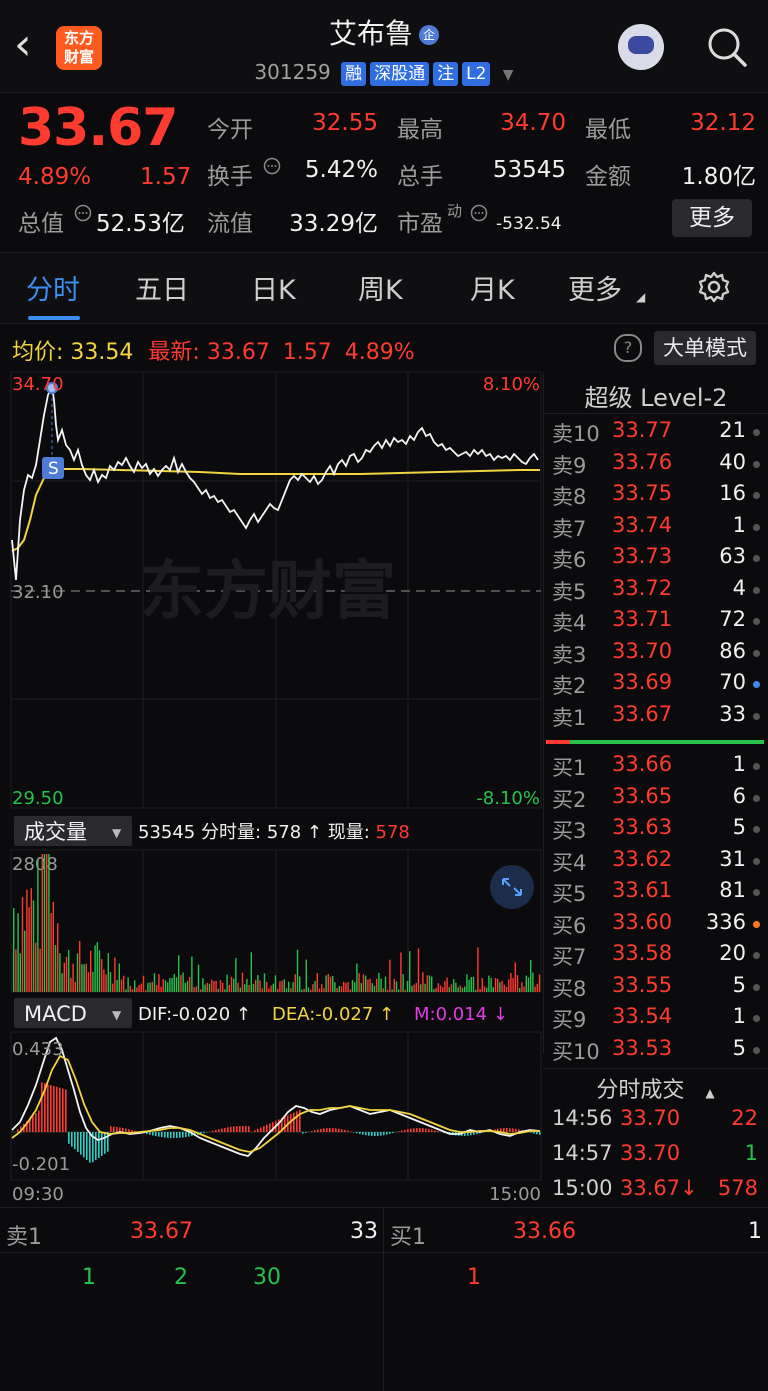 This screenshot has width=768, height=1391. Describe the element at coordinates (656, 528) in the screenshot. I see `ask-row: 卖7 33.74 1` at that location.